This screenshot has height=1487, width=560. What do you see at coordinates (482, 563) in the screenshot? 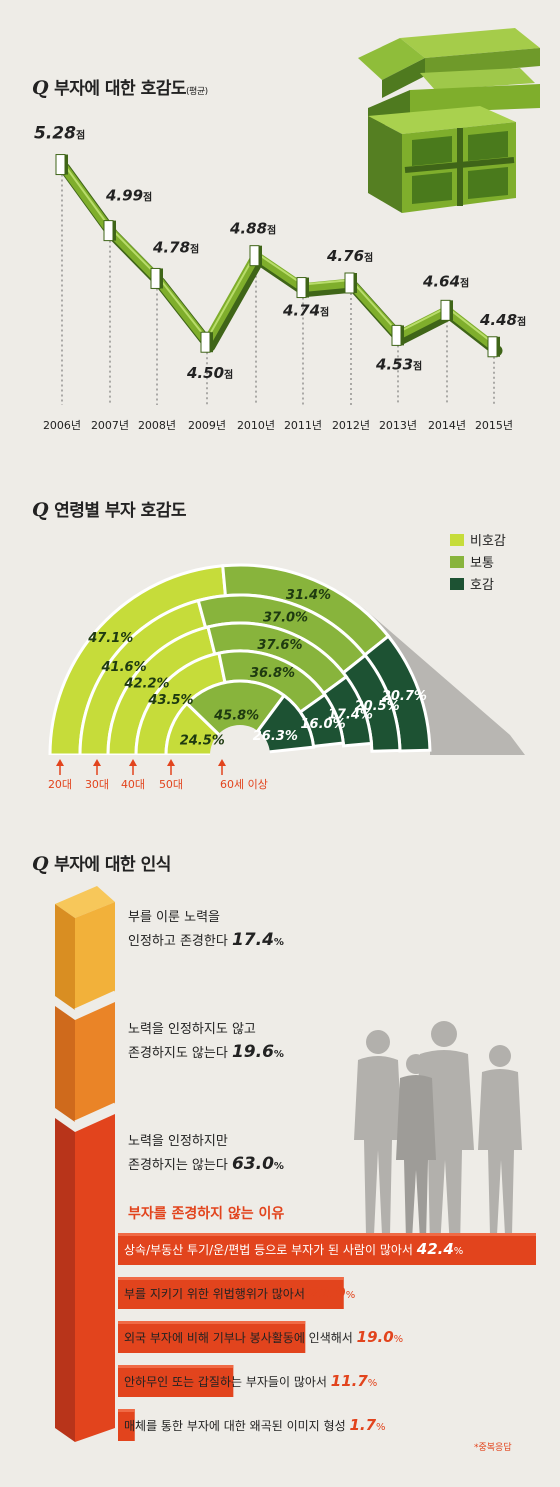
I see `legend-label: 보통` at bounding box center [482, 563].